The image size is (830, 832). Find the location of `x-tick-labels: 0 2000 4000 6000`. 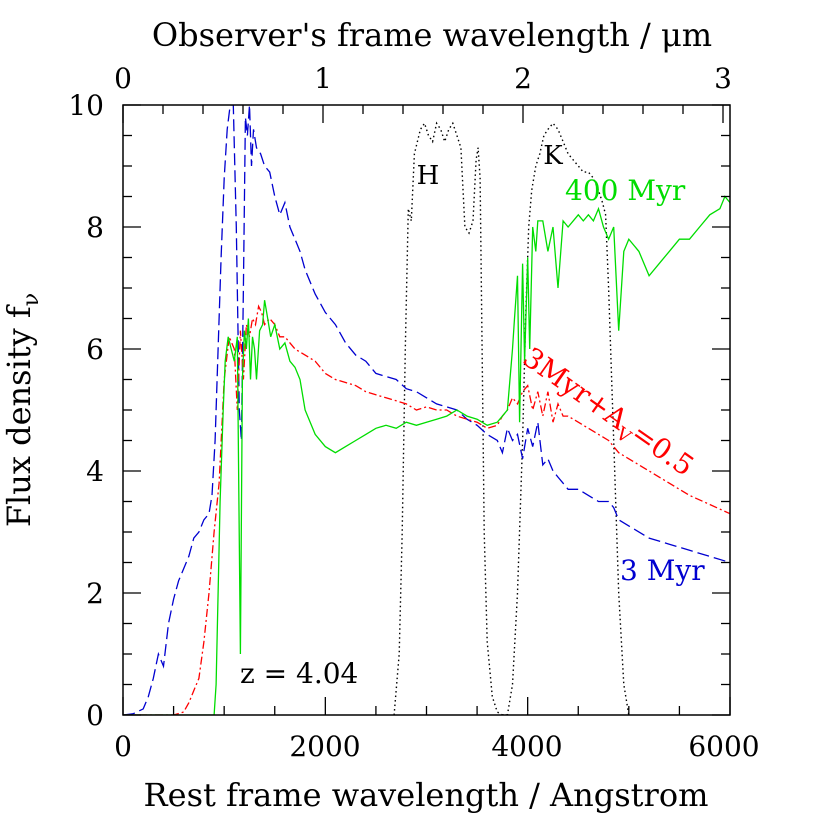

x-tick-labels: 0 2000 4000 6000 is located at coordinates (437, 746).